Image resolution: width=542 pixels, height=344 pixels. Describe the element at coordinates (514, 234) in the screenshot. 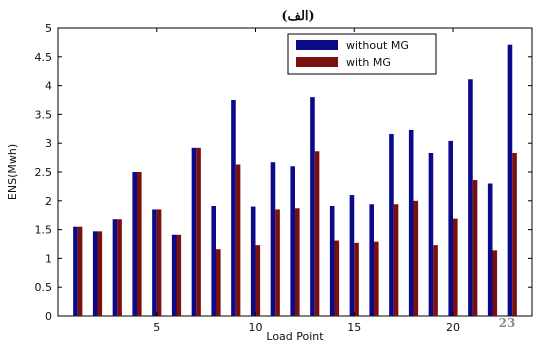

I see `bar-with-mg-lp23` at that location.